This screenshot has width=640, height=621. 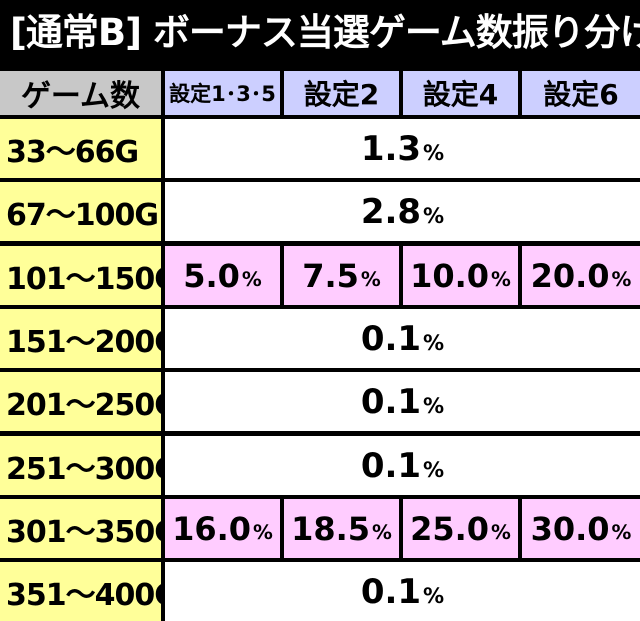 I want to click on header-game-count: ゲーム数, so click(x=80, y=93).